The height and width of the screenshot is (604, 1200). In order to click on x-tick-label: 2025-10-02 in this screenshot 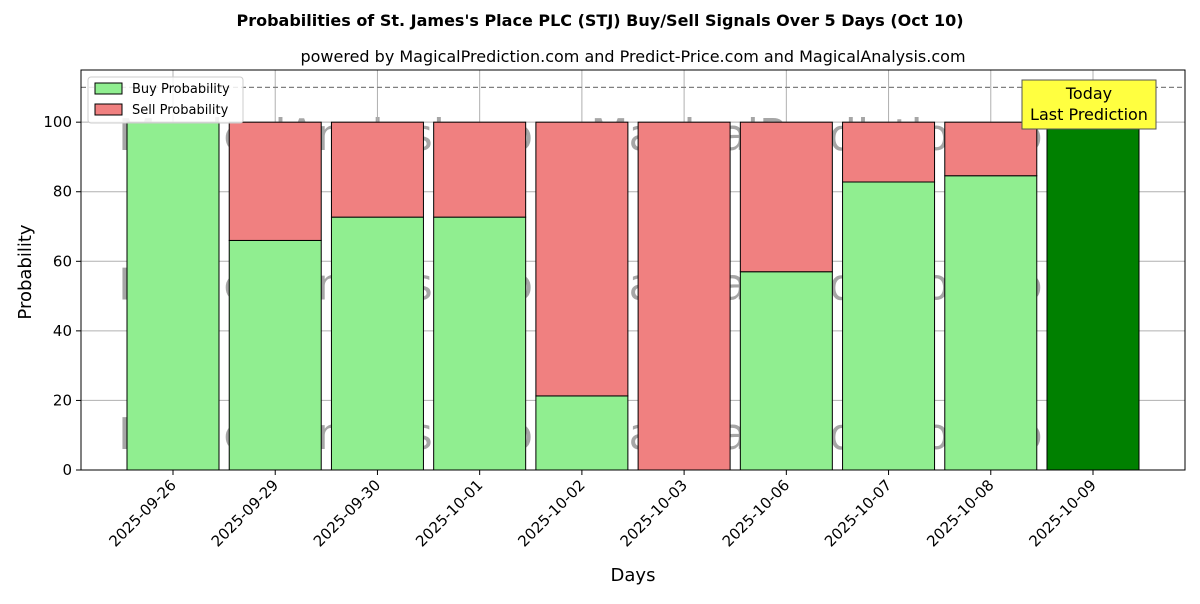, I will do `click(551, 513)`.